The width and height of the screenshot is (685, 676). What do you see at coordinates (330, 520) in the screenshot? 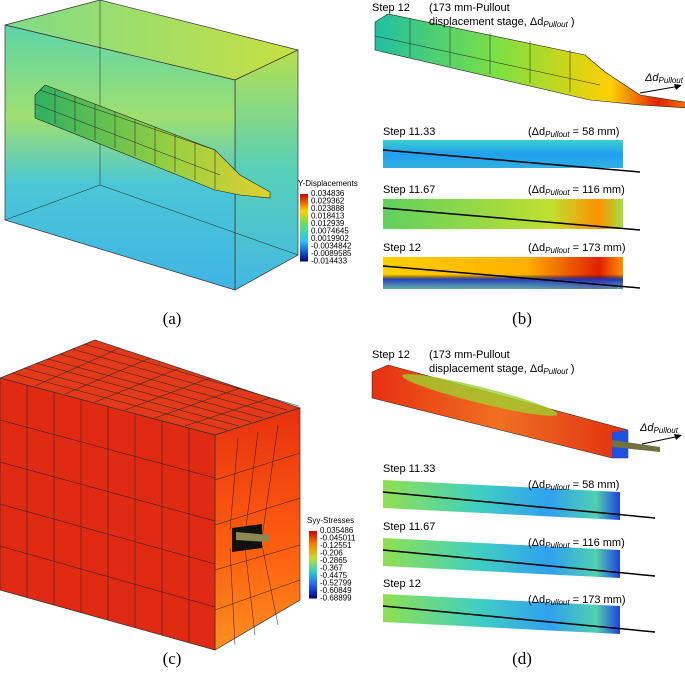
I see `legend-title: Syy-Stresses` at bounding box center [330, 520].